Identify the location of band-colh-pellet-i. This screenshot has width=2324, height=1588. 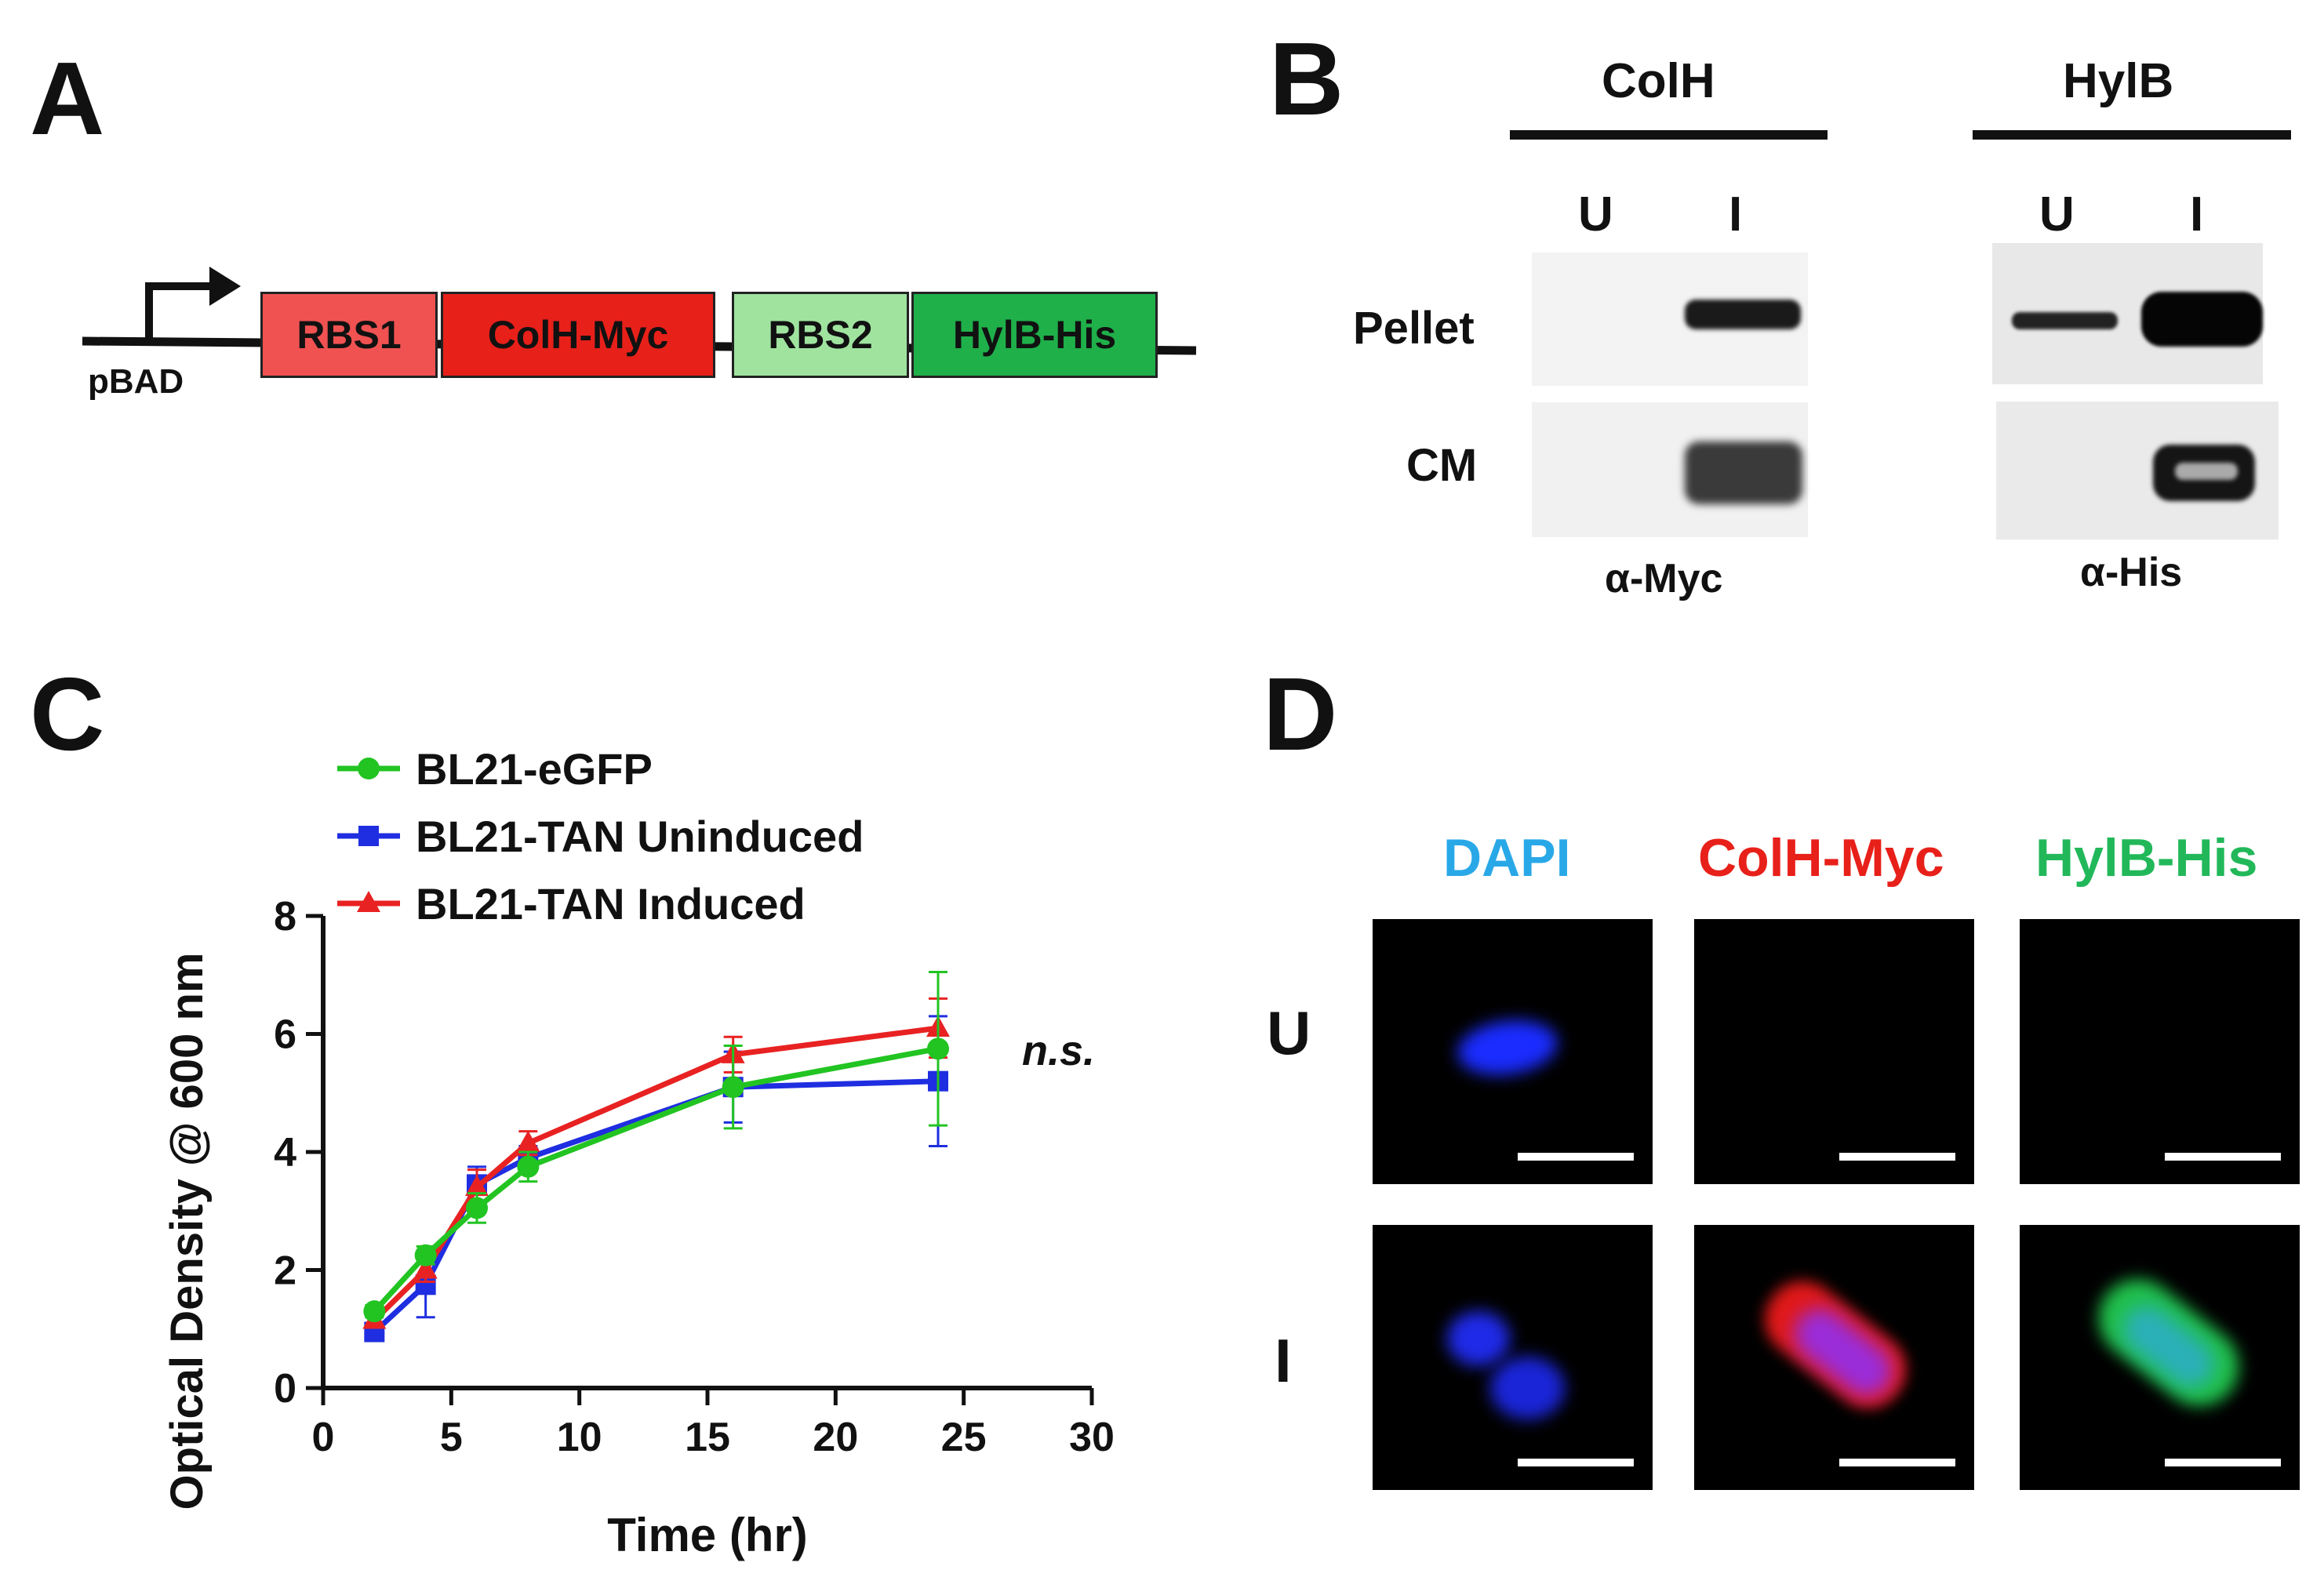
(1743, 314).